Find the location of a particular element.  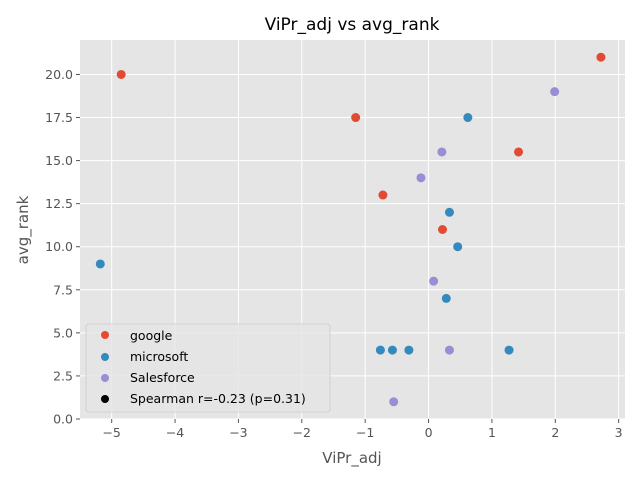

x-axis-ticks: −5 −4 −3 −2 −1 0 1 2 3 is located at coordinates (362, 429).